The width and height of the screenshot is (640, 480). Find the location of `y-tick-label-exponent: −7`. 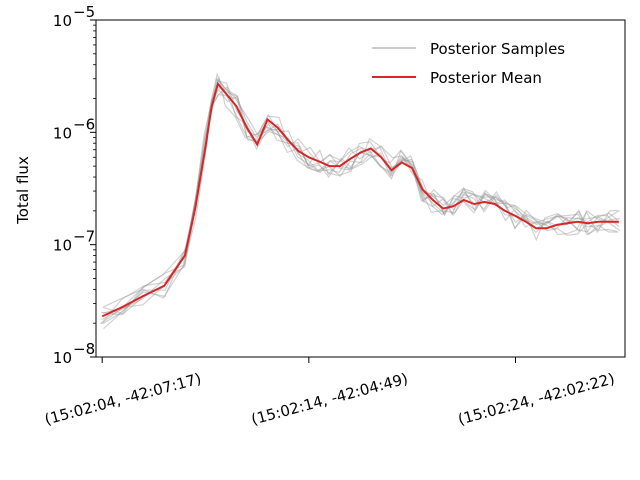

y-tick-label-exponent: −7 is located at coordinates (84, 237).